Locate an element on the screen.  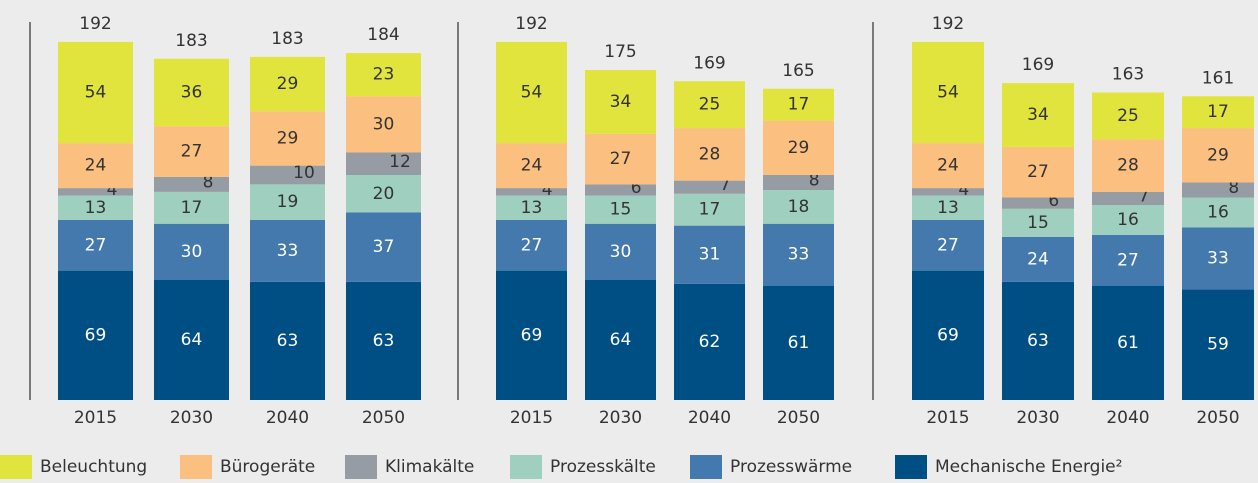
data-label: 18 is located at coordinates (799, 207).